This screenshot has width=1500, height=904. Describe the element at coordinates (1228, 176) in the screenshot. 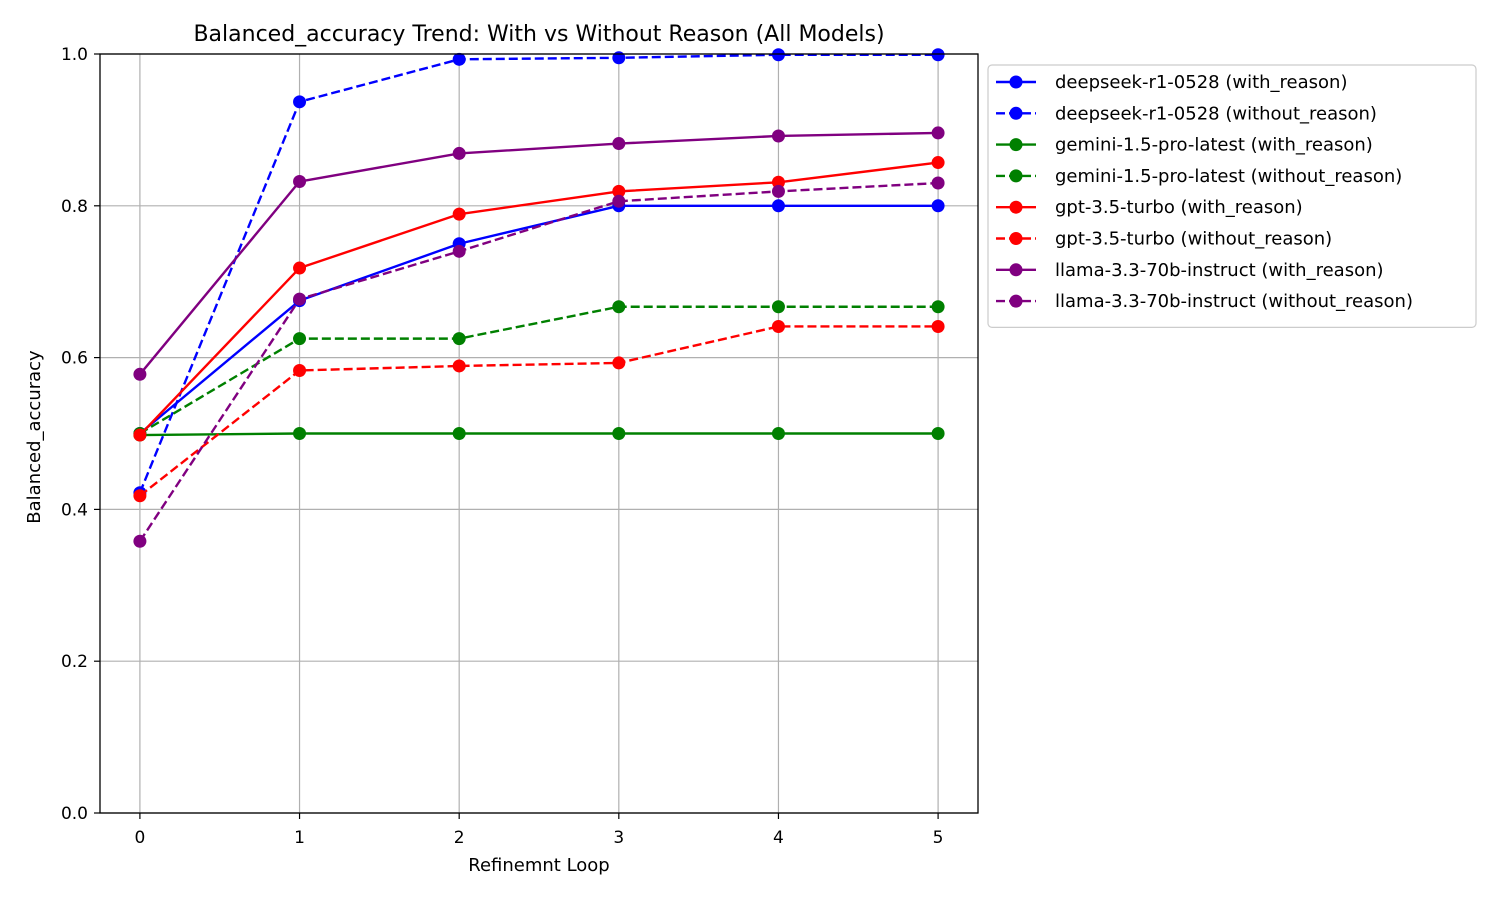

I see `legend-label: gemini-1.5-pro-latest (without_reason)` at that location.